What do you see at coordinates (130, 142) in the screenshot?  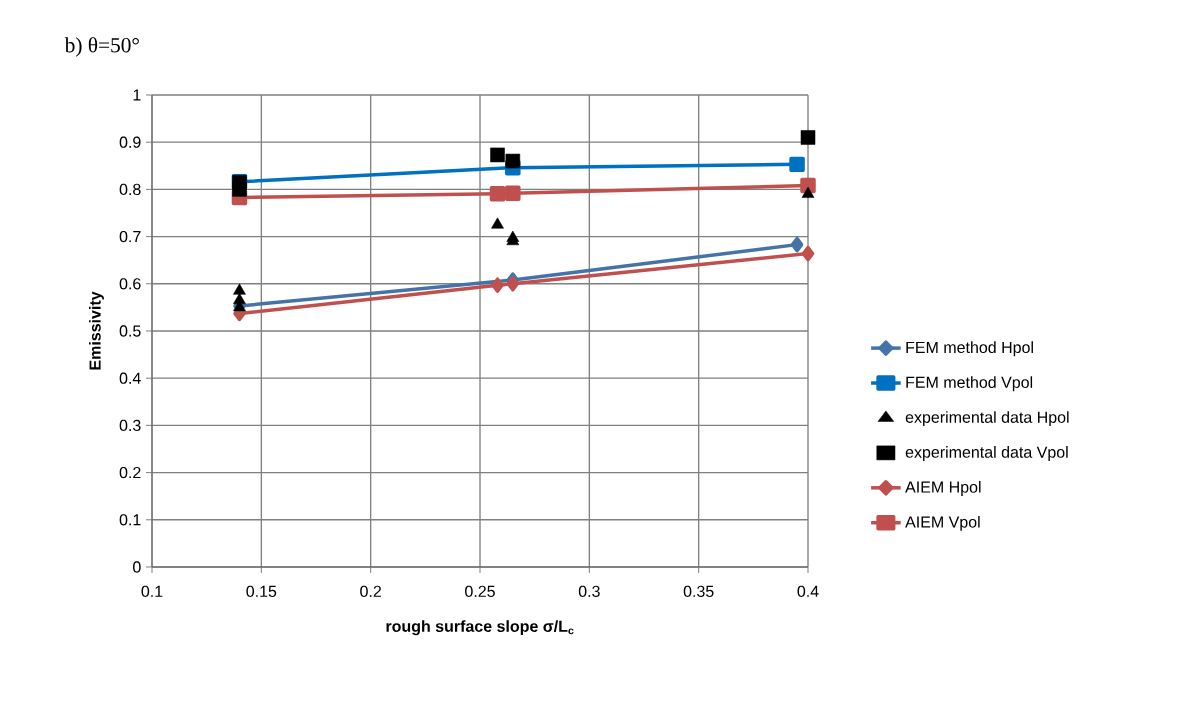 I see `y-tick-label: 0.9` at bounding box center [130, 142].